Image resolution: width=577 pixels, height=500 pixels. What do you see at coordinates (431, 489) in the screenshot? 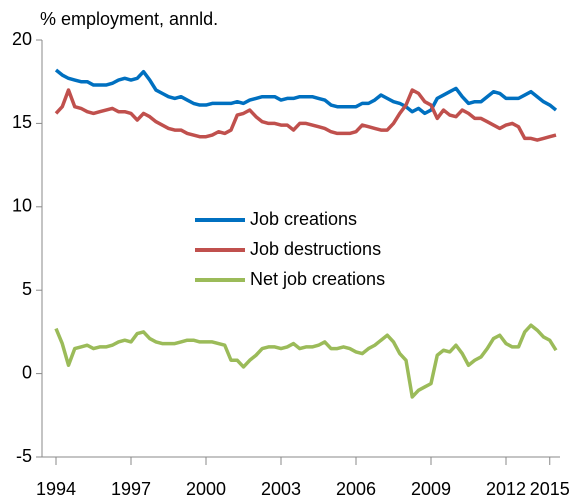
I see `x-tick-label: 2009` at bounding box center [431, 489].